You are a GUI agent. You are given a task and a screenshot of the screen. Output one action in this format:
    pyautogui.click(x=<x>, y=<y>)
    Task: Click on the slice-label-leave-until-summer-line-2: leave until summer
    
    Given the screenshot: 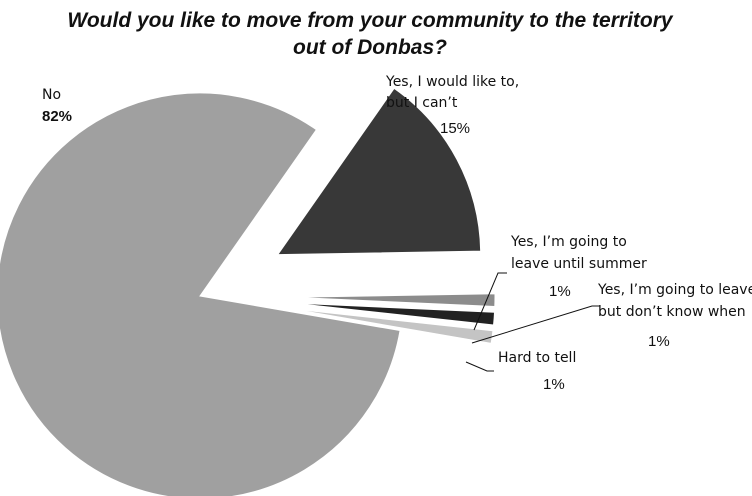 What is the action you would take?
    pyautogui.click(x=579, y=264)
    